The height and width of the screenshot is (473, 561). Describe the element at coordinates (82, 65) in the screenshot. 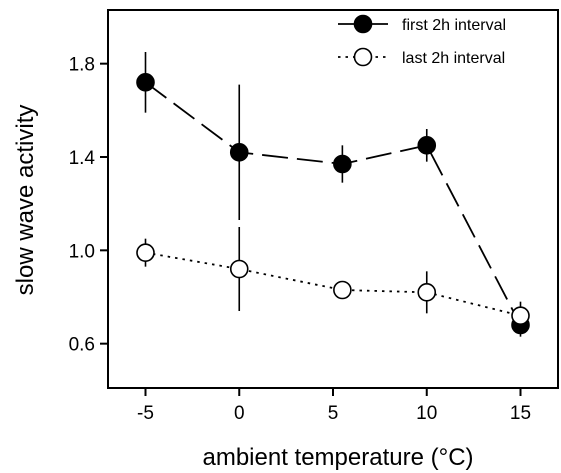

I see `y-tick-label: 1.8` at that location.